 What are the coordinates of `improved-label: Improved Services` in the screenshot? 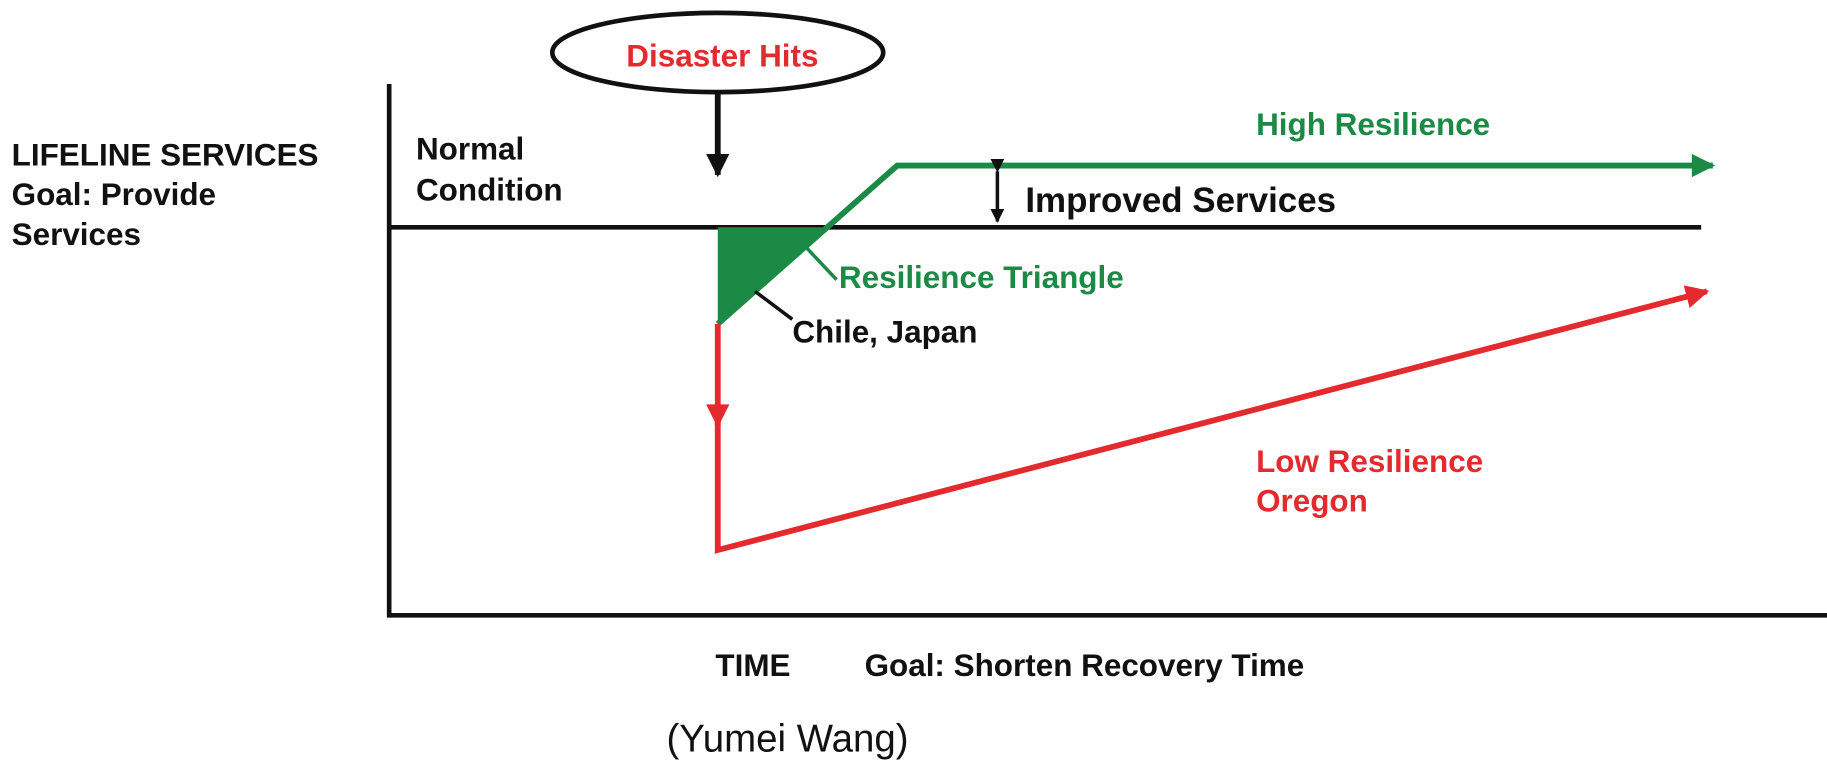 It's located at (1180, 200).